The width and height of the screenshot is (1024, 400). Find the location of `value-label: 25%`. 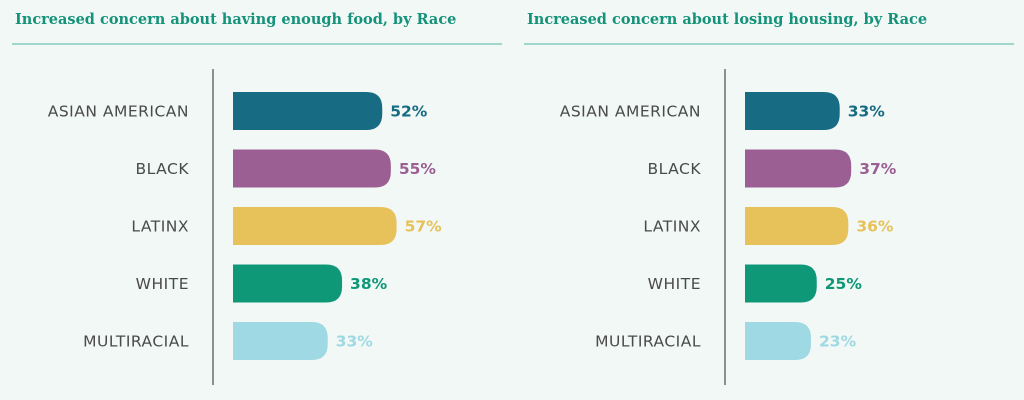

value-label: 25% is located at coordinates (844, 284).